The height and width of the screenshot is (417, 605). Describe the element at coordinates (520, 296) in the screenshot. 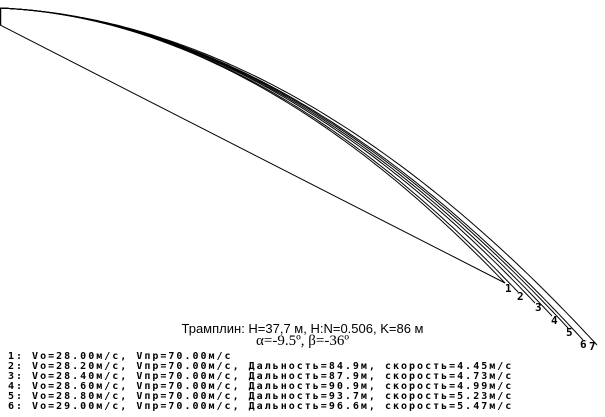

I see `trajectory-label: 2` at that location.